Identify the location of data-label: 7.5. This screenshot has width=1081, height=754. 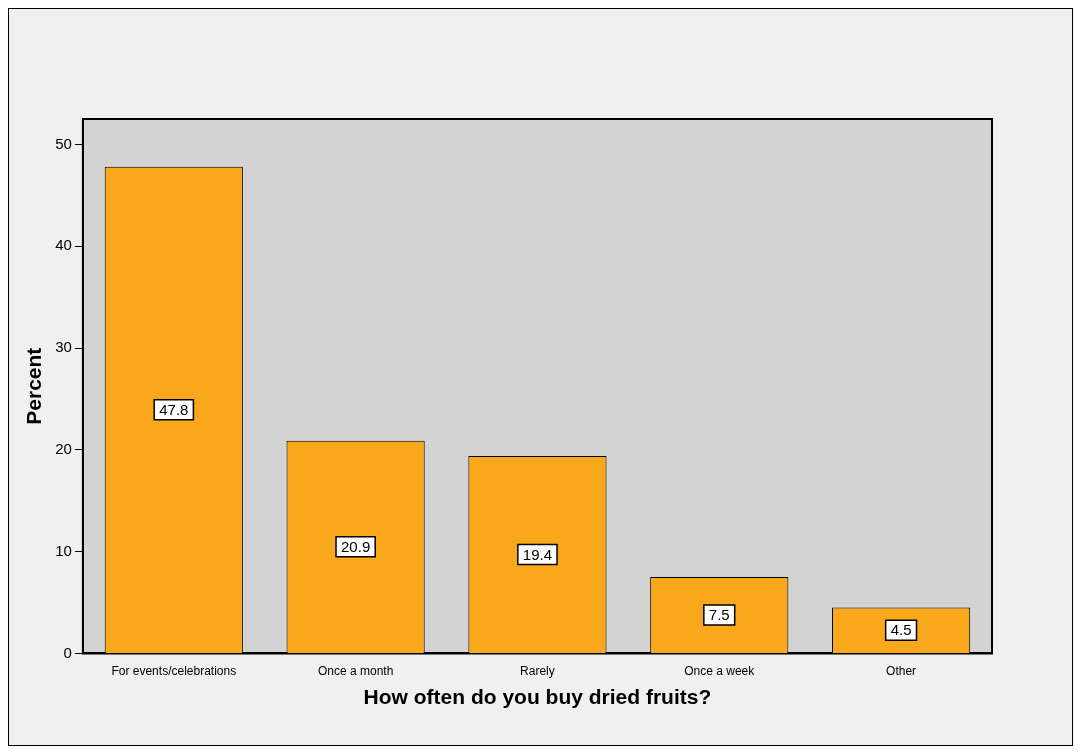
(719, 615).